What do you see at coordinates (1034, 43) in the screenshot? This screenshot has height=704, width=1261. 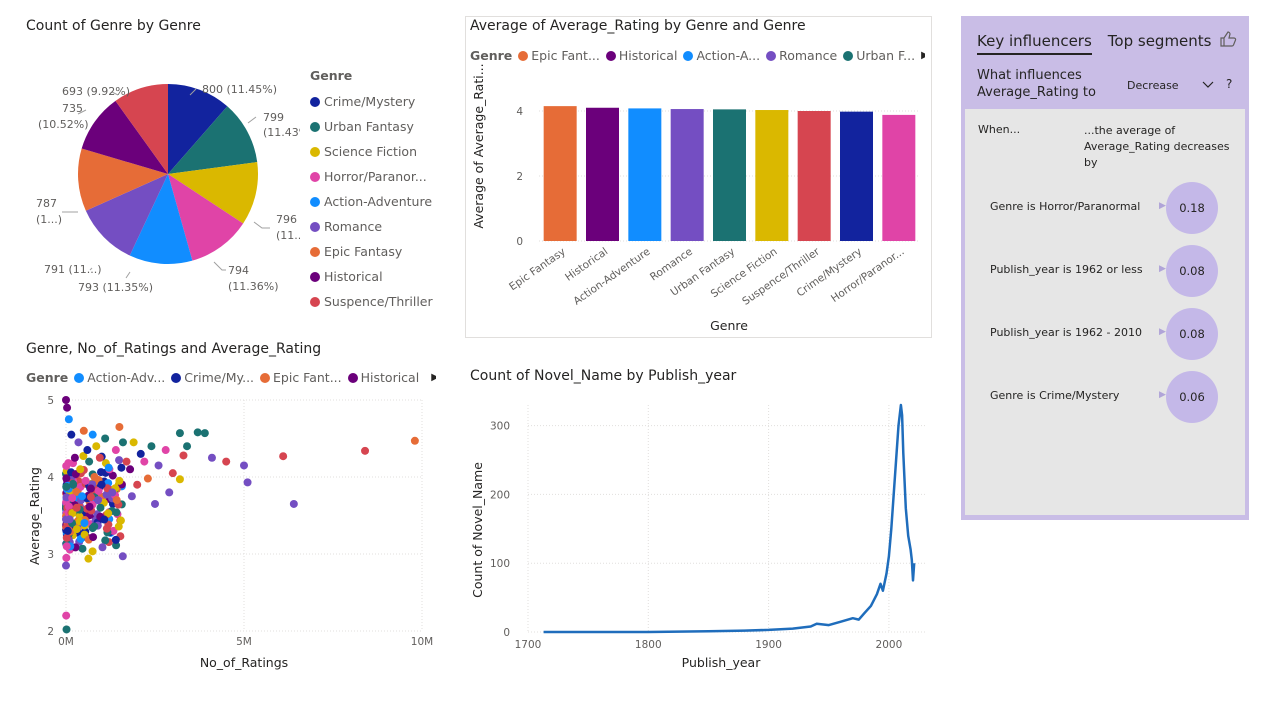 I see `tab-key-influencers: Key influencers` at bounding box center [1034, 43].